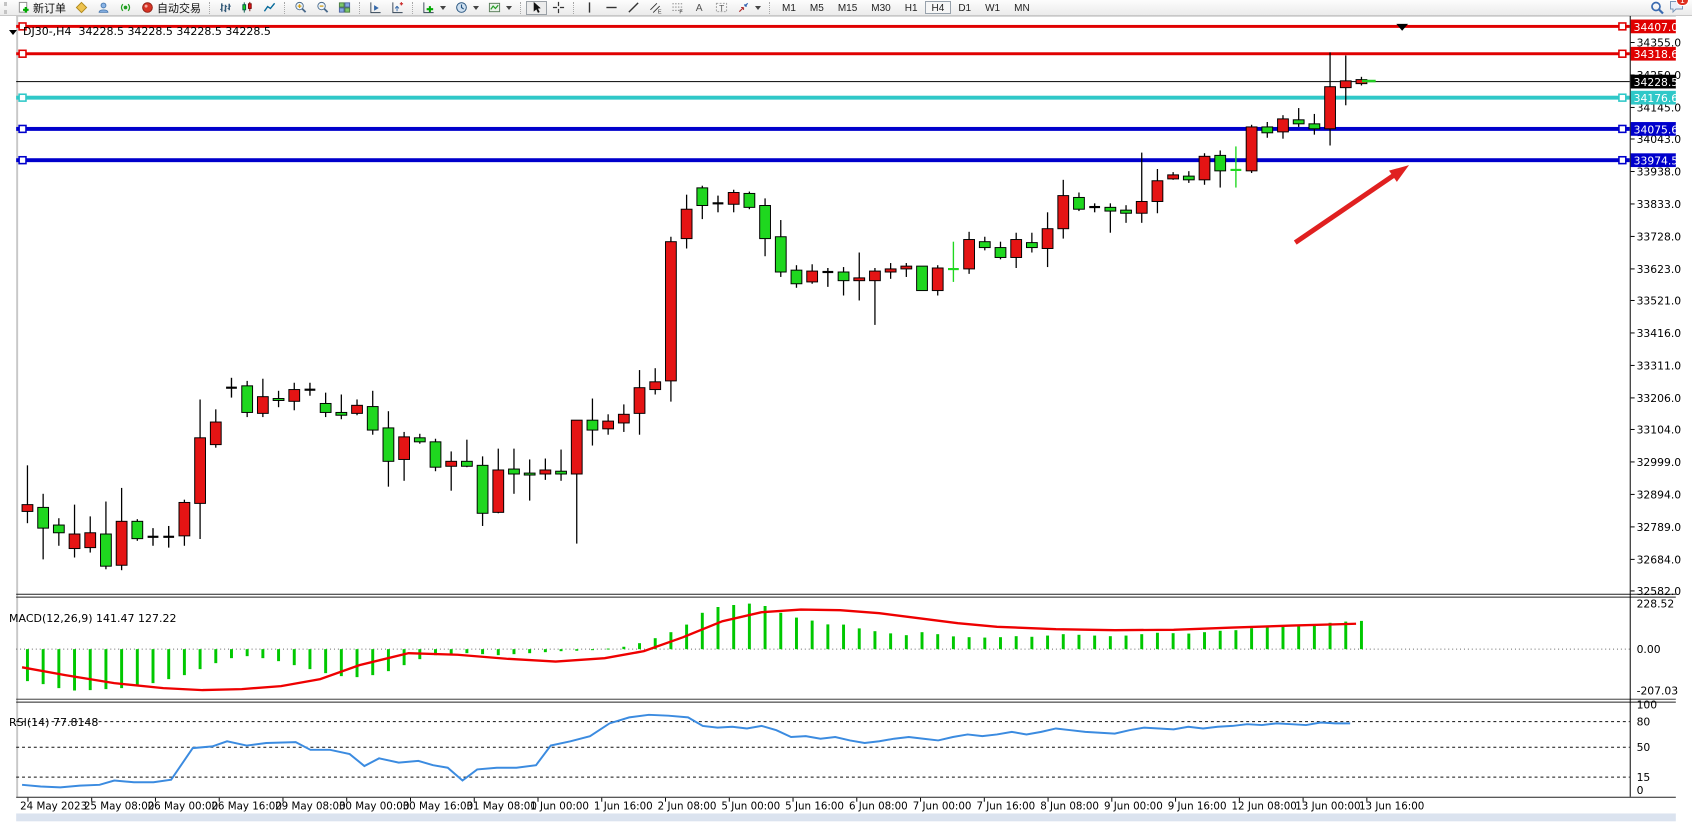 The image size is (1692, 836). What do you see at coordinates (1659, 527) in the screenshot?
I see `svg-text: 32789.0` at bounding box center [1659, 527].